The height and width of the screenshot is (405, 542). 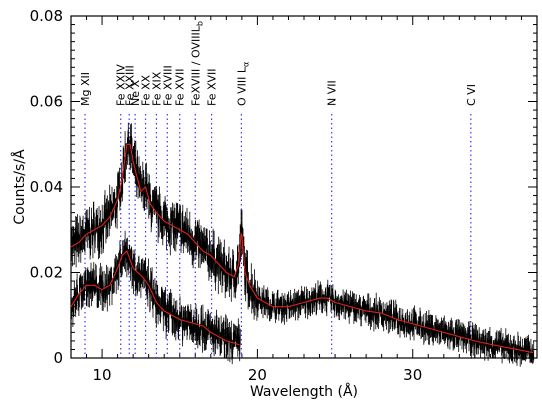 I want to click on line-id-label: Fe XXIV, so click(x=121, y=85).